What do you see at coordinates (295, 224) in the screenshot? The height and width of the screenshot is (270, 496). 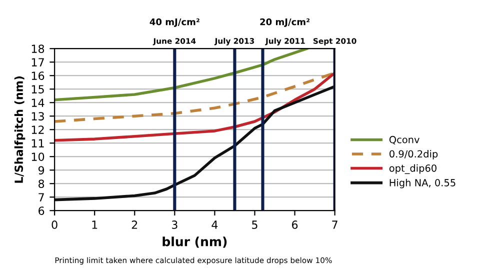 I see `x-tick-label: 6` at bounding box center [295, 224].